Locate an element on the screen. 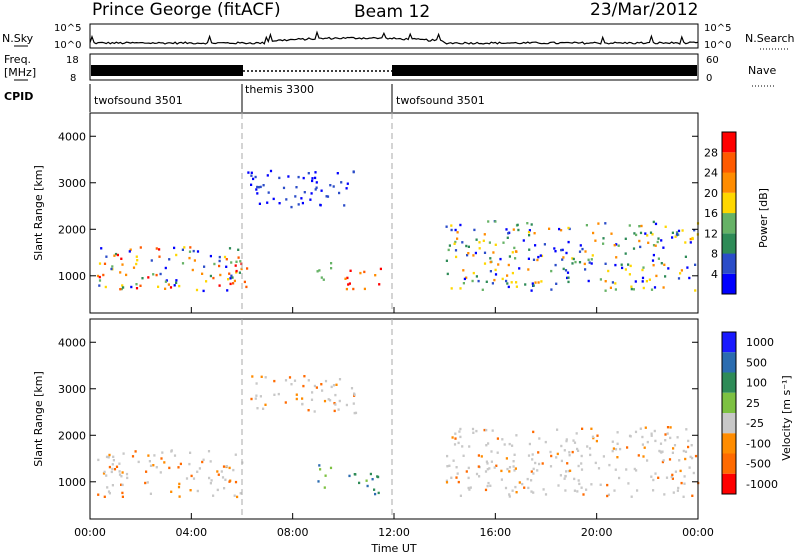  cpid-segment-3: twofsound 3501 is located at coordinates (440, 100).